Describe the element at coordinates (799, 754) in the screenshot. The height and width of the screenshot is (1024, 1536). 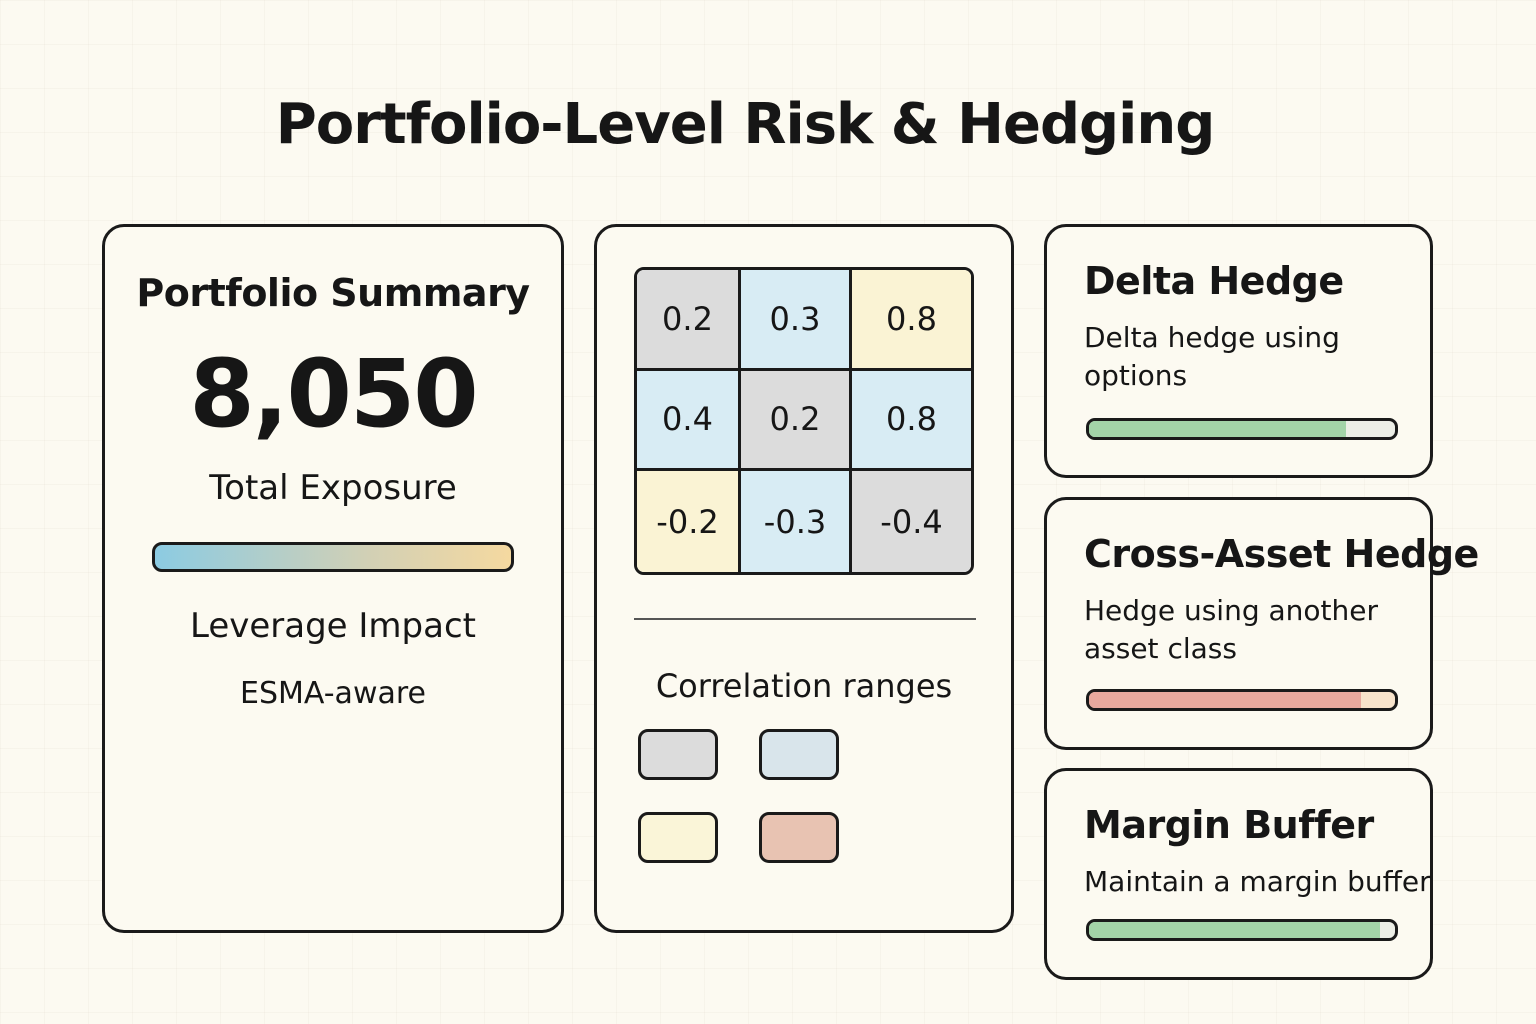
I see `legend-swatch-blue` at that location.